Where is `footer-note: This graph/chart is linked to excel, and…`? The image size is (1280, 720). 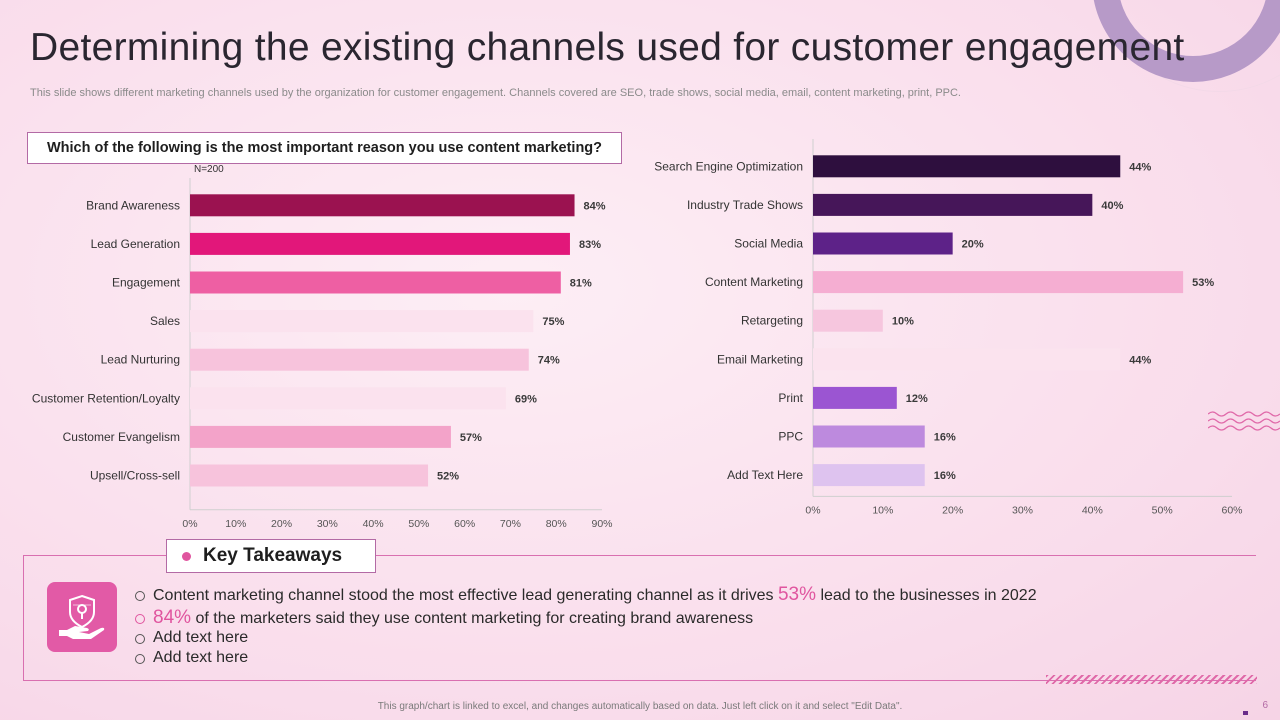 footer-note: This graph/chart is linked to excel, and… is located at coordinates (640, 706).